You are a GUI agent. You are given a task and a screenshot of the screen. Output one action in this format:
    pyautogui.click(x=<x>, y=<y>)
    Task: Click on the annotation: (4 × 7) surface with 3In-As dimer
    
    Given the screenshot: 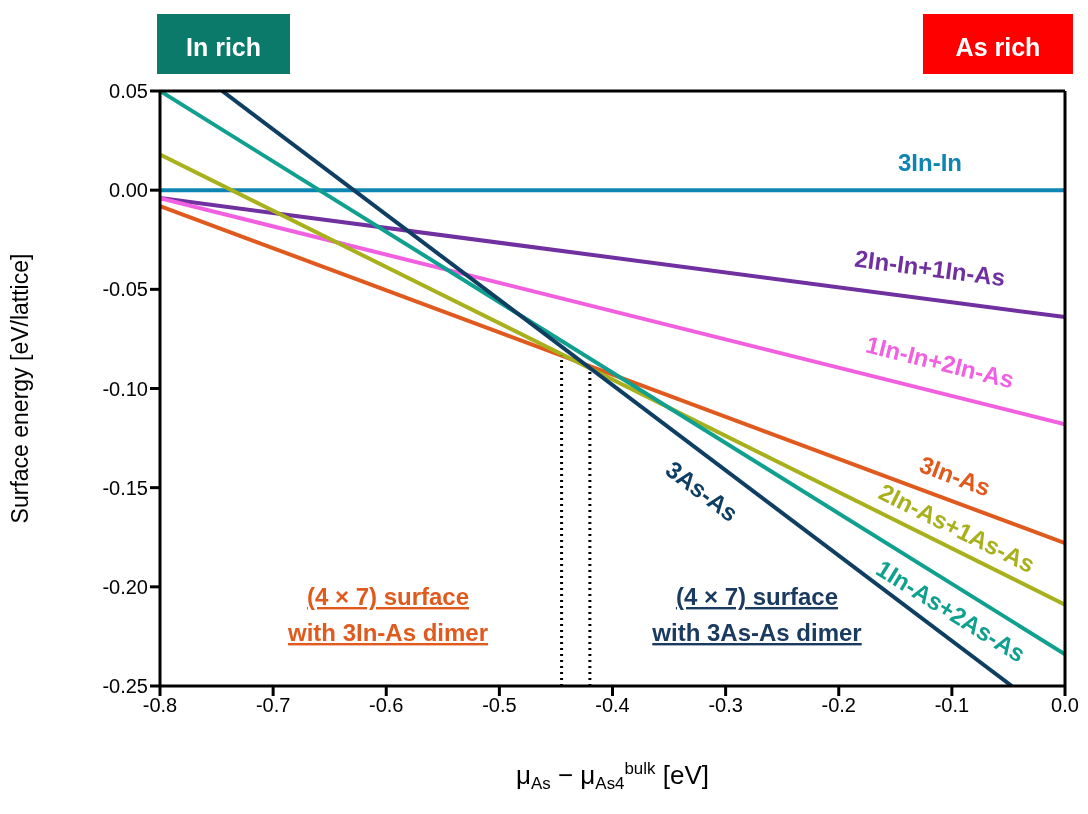 What is the action you would take?
    pyautogui.click(x=387, y=614)
    